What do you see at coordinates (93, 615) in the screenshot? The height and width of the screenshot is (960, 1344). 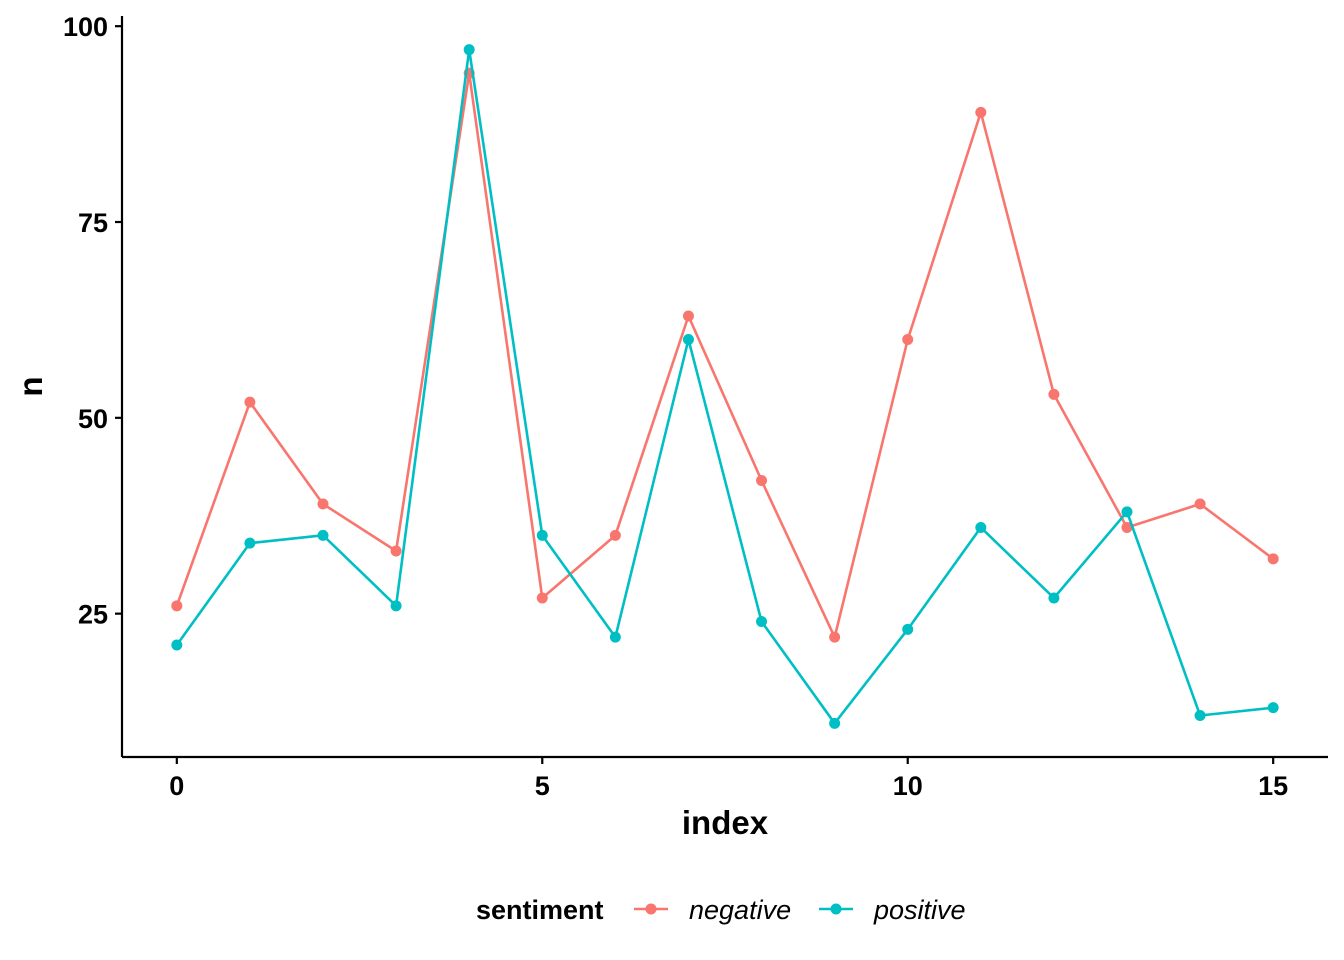 I see `y-tick-label: 25` at bounding box center [93, 615].